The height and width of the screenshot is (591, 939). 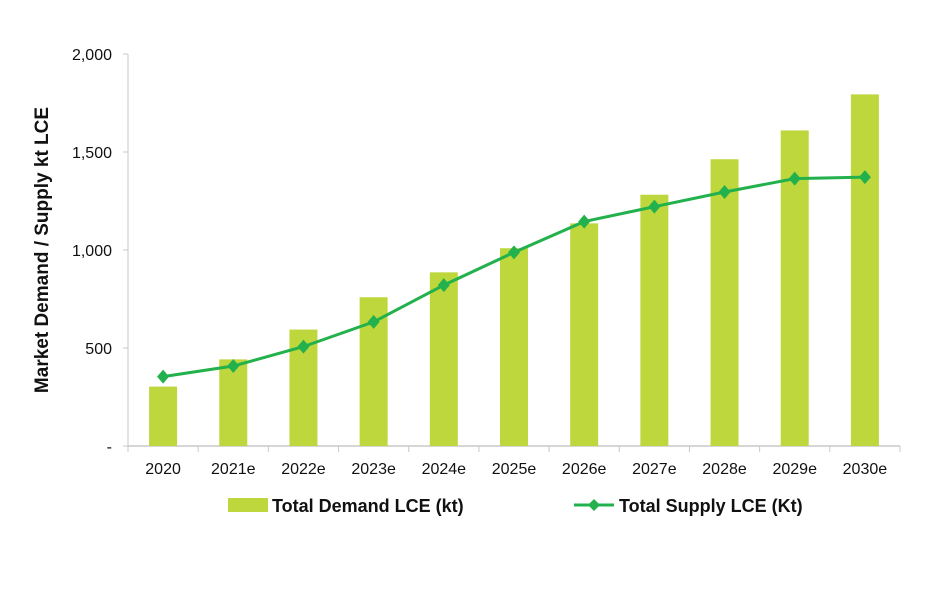 What do you see at coordinates (233, 469) in the screenshot?
I see `x-tick-label: 2021e` at bounding box center [233, 469].